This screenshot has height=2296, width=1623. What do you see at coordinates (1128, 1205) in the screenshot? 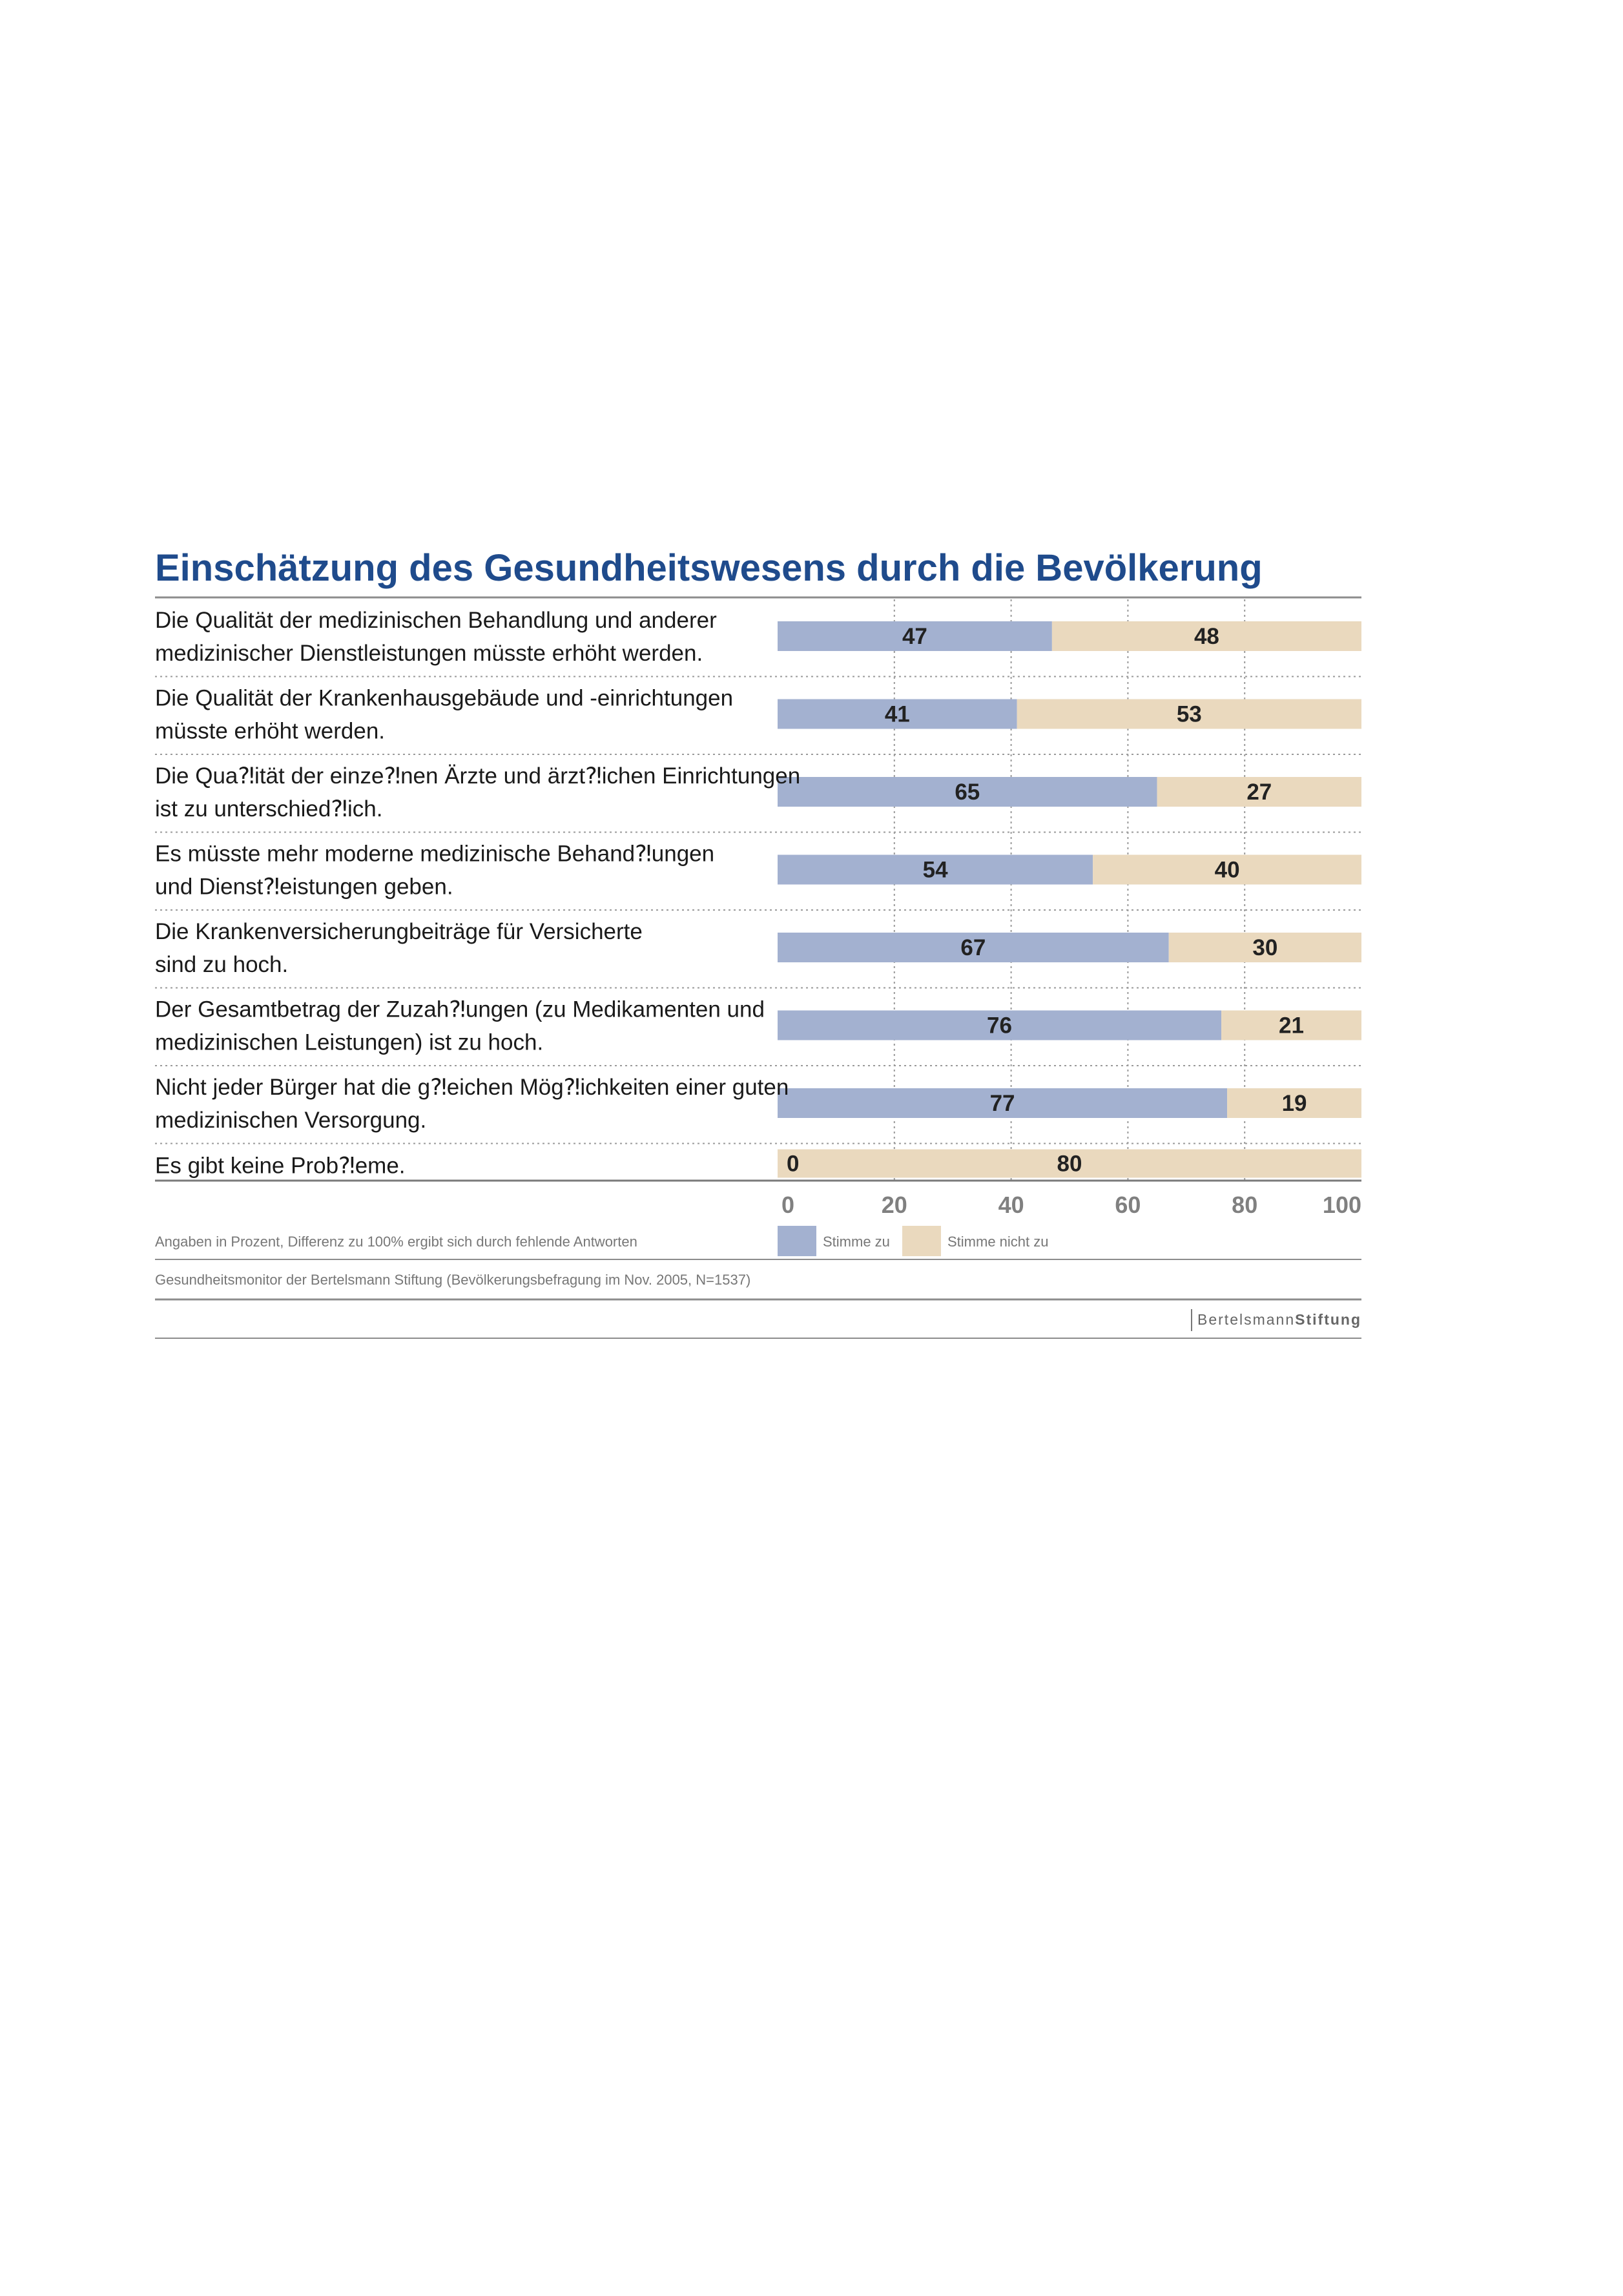
I see `x-tick-label: 60` at bounding box center [1128, 1205].